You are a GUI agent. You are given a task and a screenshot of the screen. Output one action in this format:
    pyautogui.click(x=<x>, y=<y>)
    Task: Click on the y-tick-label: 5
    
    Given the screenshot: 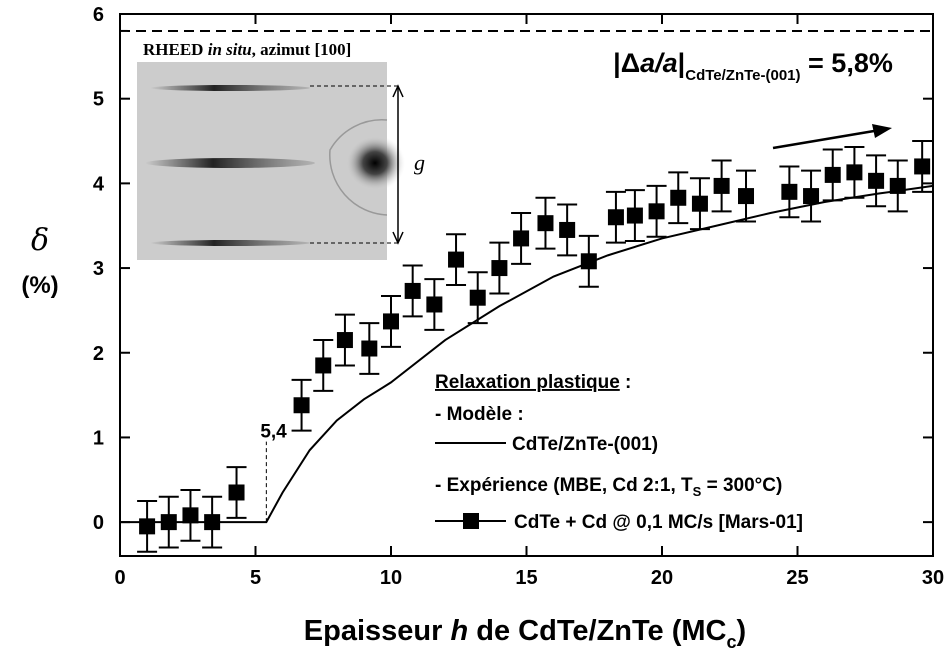 What is the action you would take?
    pyautogui.click(x=98, y=100)
    